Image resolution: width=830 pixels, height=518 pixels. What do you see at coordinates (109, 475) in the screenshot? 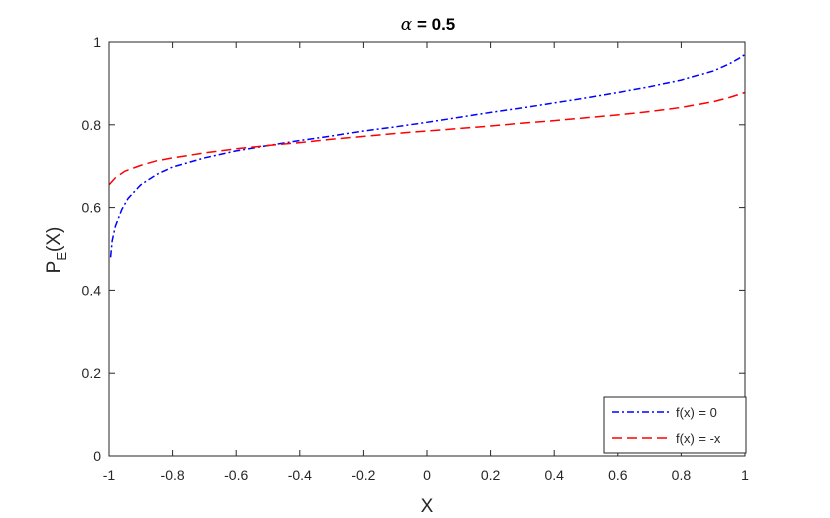
I see `x-tick-label: -1` at bounding box center [109, 475].